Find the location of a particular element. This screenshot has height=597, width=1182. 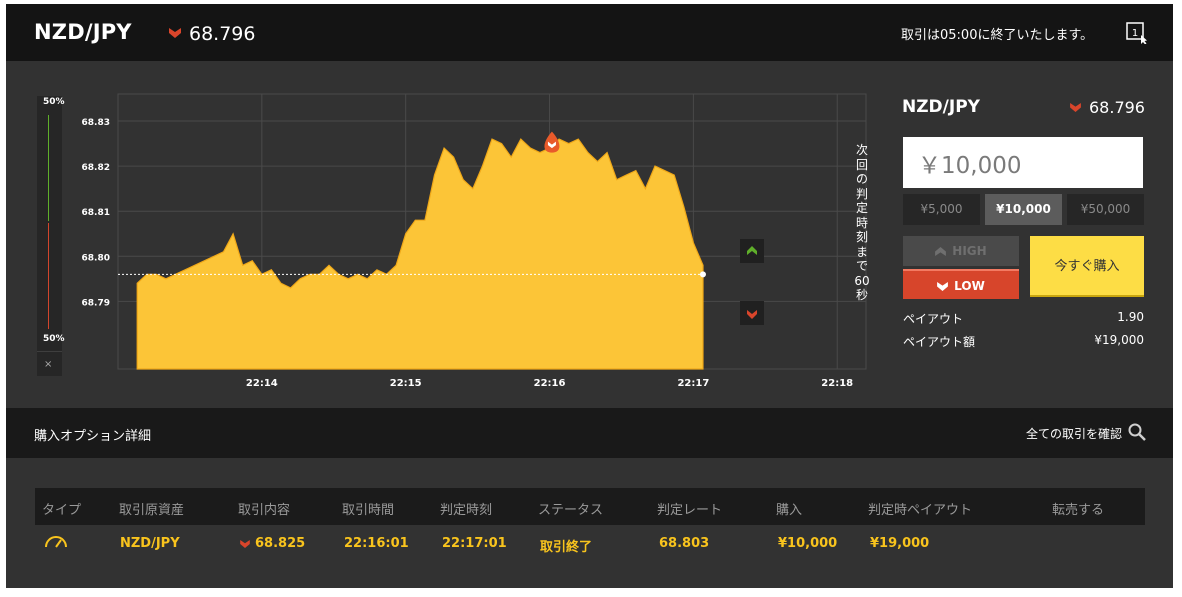

column-header: 判定時刻 is located at coordinates (466, 510).